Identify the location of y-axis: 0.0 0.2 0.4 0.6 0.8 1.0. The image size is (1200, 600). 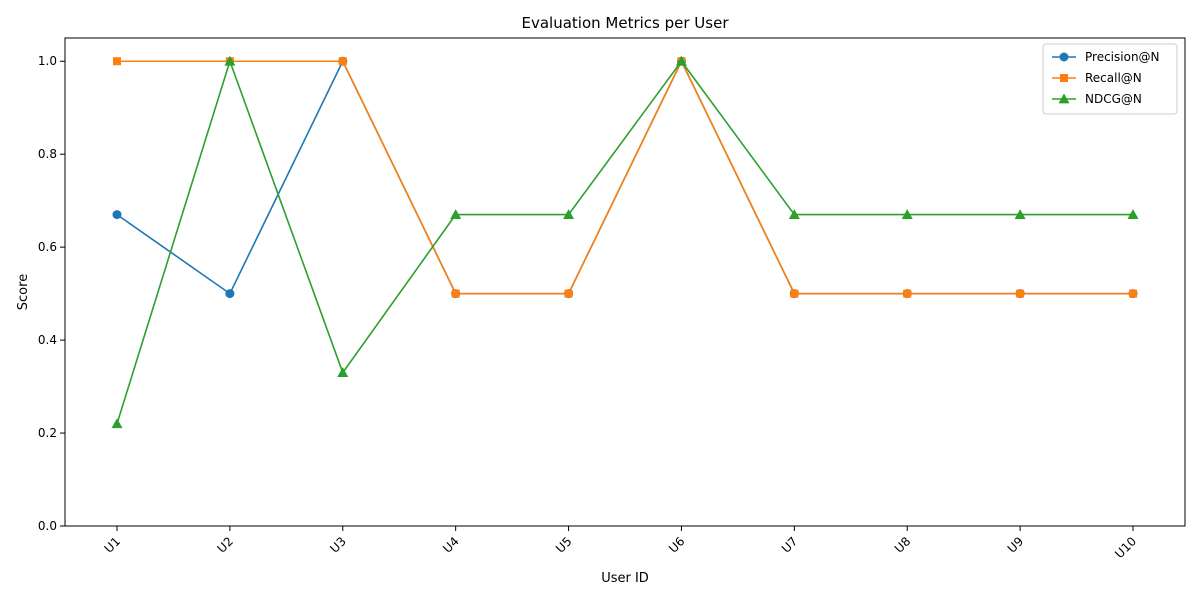
(51, 293).